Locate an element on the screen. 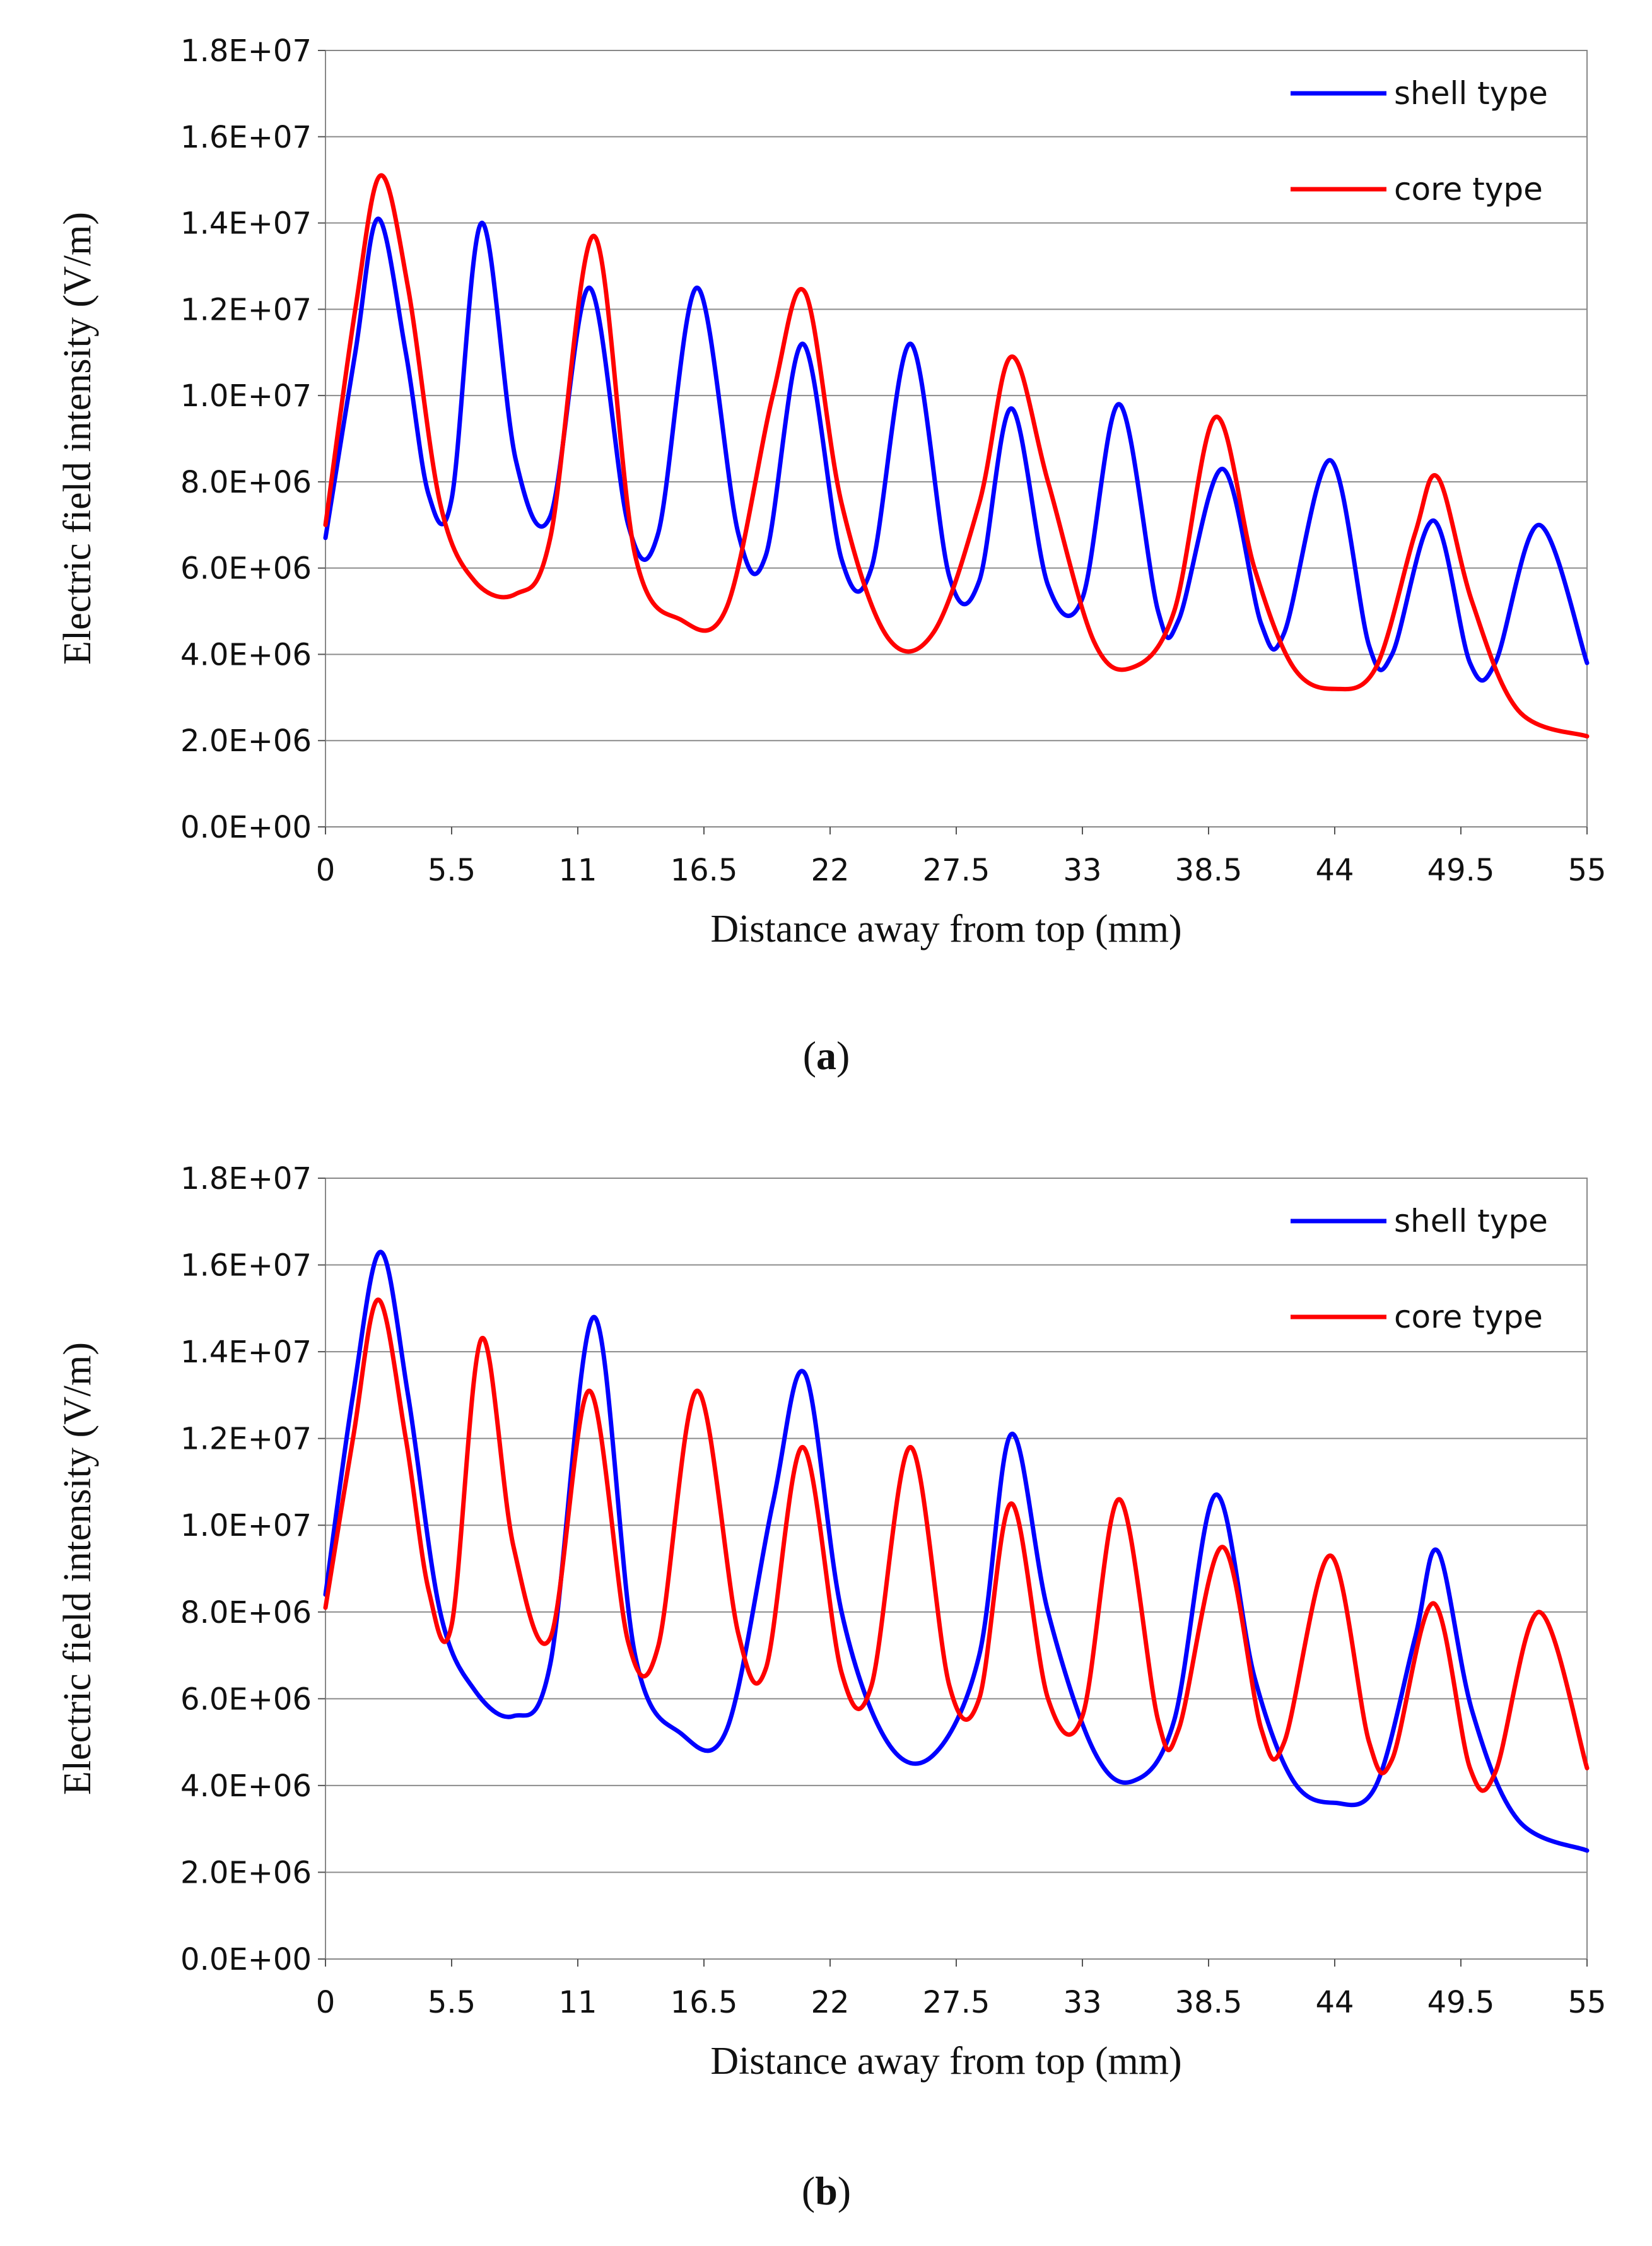 This screenshot has height=2246, width=1652. panel-caption-b: (b) is located at coordinates (827, 2190).